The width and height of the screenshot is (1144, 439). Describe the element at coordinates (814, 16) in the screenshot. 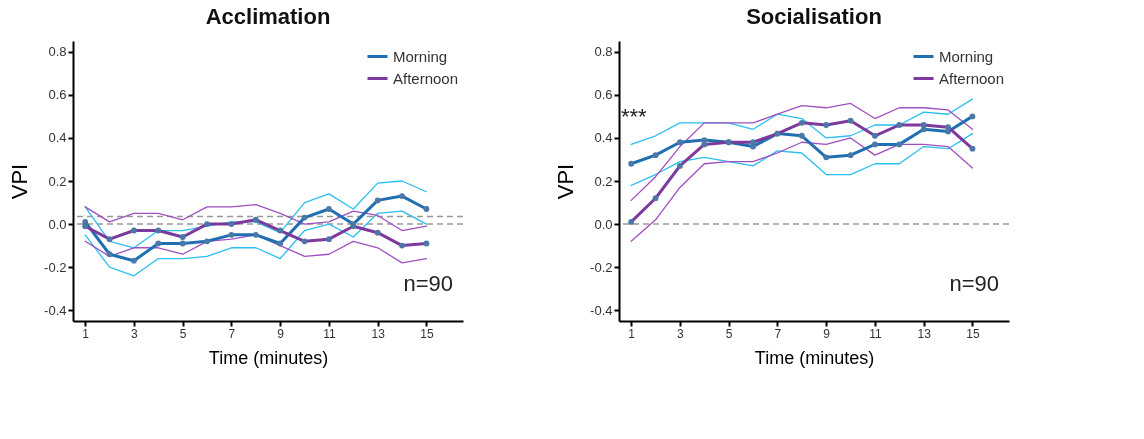

I see `chart-title: Socialisation` at that location.